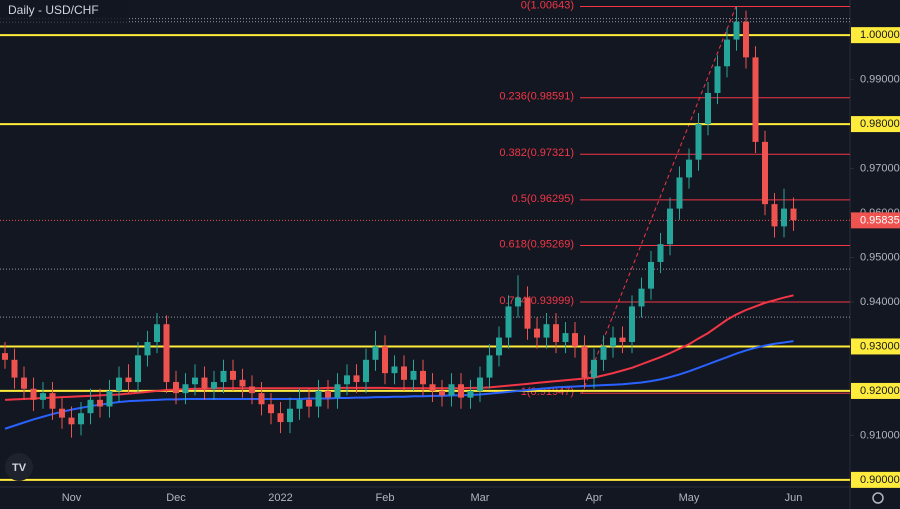 The image size is (900, 509). Describe the element at coordinates (536, 153) in the screenshot. I see `fib-label: 0.382(0.97321)` at that location.